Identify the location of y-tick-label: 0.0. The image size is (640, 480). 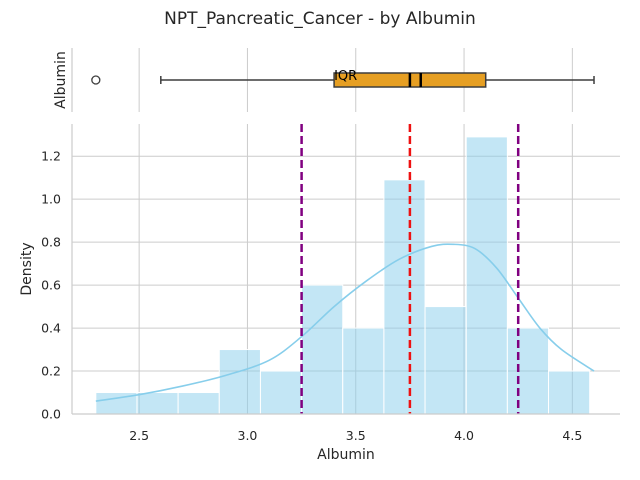
(51, 414).